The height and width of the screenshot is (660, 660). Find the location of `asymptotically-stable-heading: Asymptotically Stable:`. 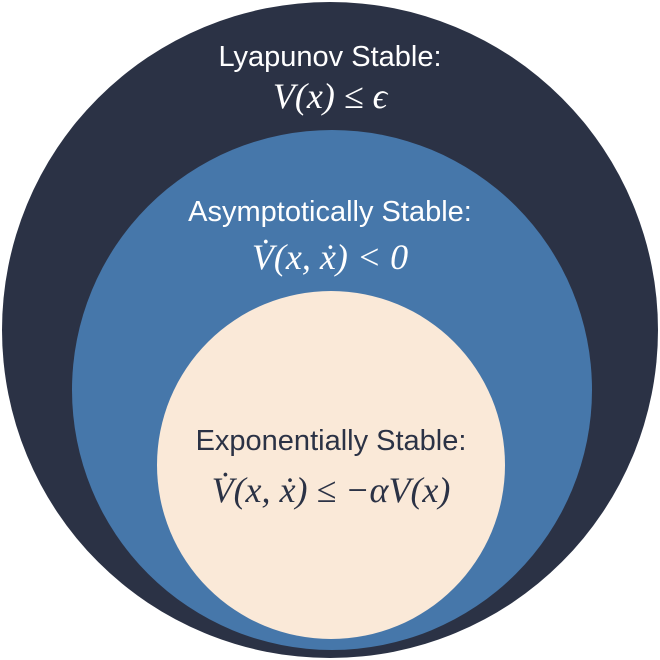

asymptotically-stable-heading: Asymptotically Stable: is located at coordinates (330, 212).